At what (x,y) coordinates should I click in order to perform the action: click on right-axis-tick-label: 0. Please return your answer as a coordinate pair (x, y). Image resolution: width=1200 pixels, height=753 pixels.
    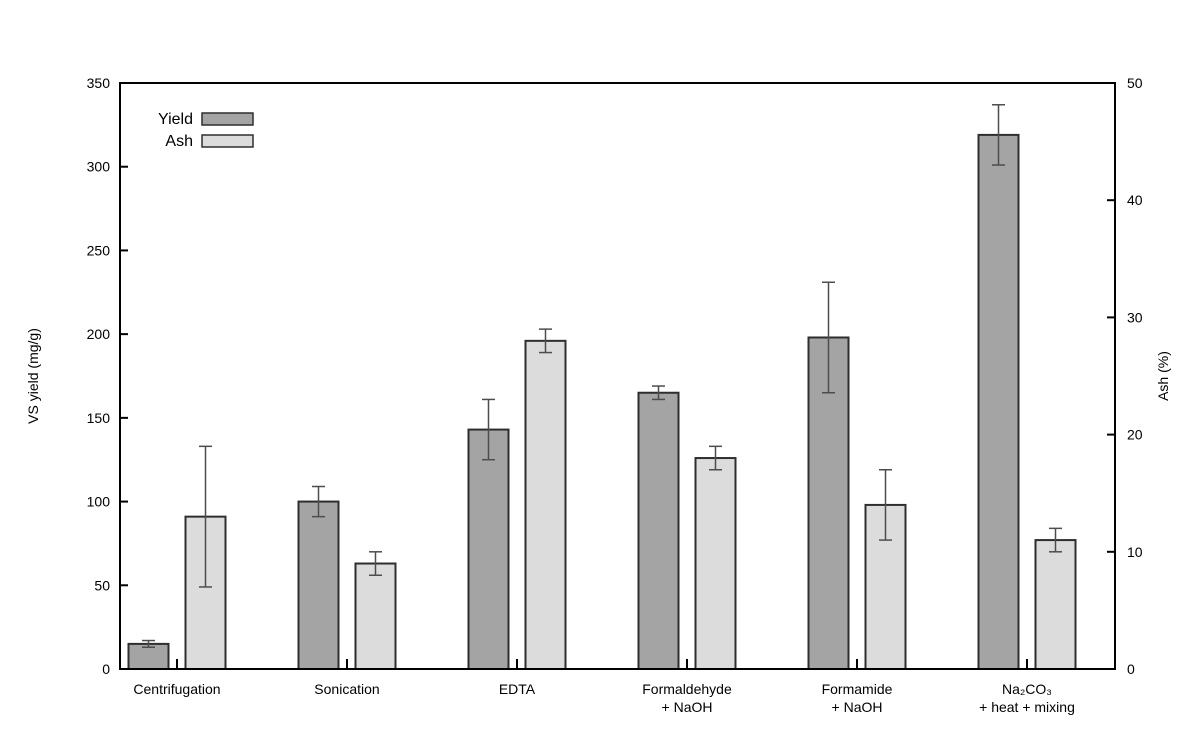
    Looking at the image, I should click on (1131, 669).